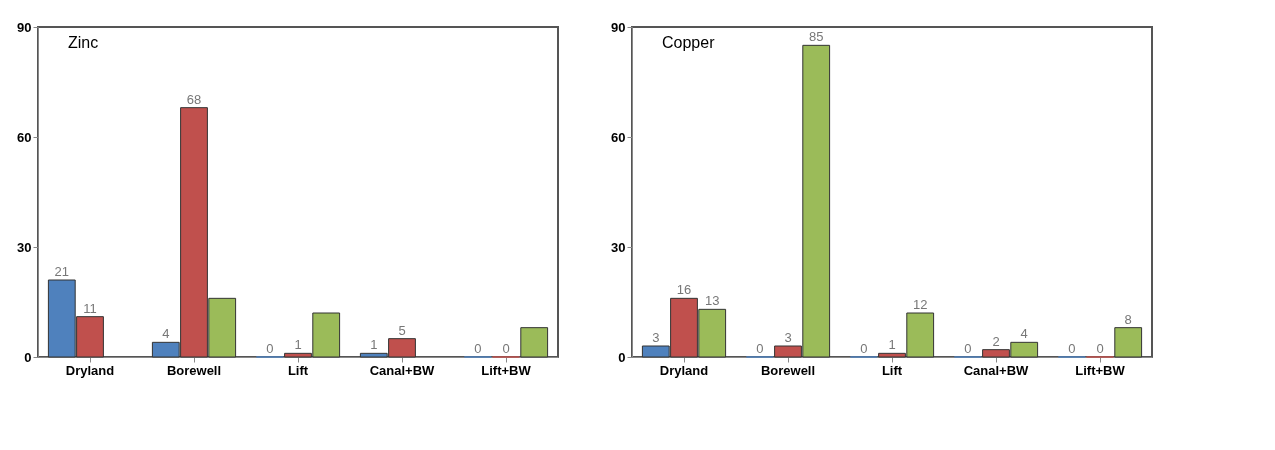 The width and height of the screenshot is (1275, 450). Describe the element at coordinates (62, 271) in the screenshot. I see `data-label: 21` at that location.